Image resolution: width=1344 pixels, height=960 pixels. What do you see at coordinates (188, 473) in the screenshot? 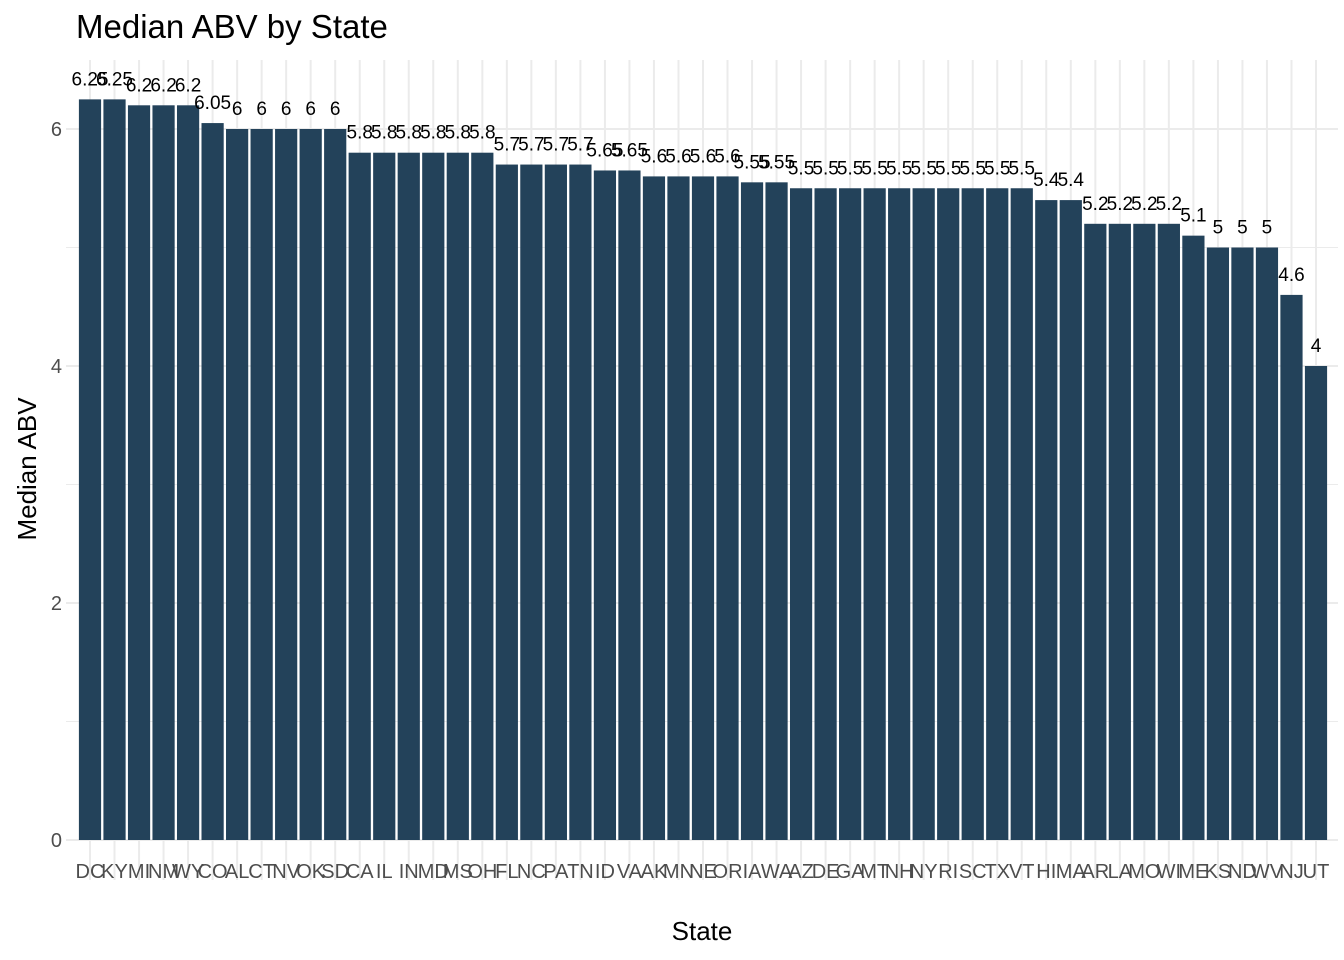
I see `bar-wy` at bounding box center [188, 473].